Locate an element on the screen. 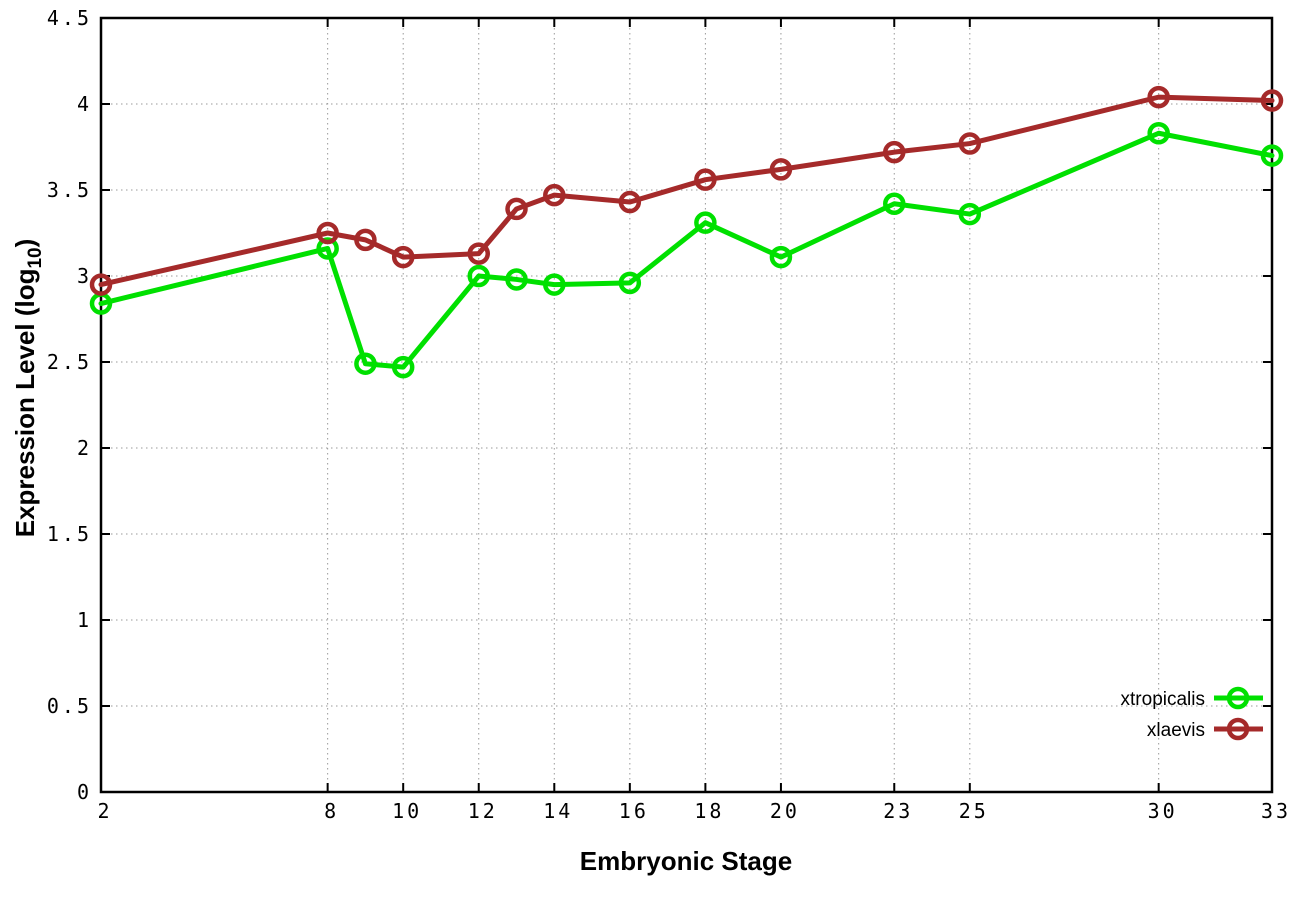 The height and width of the screenshot is (907, 1296). y-axis-label: Expression Level (log10) is located at coordinates (28, 388).